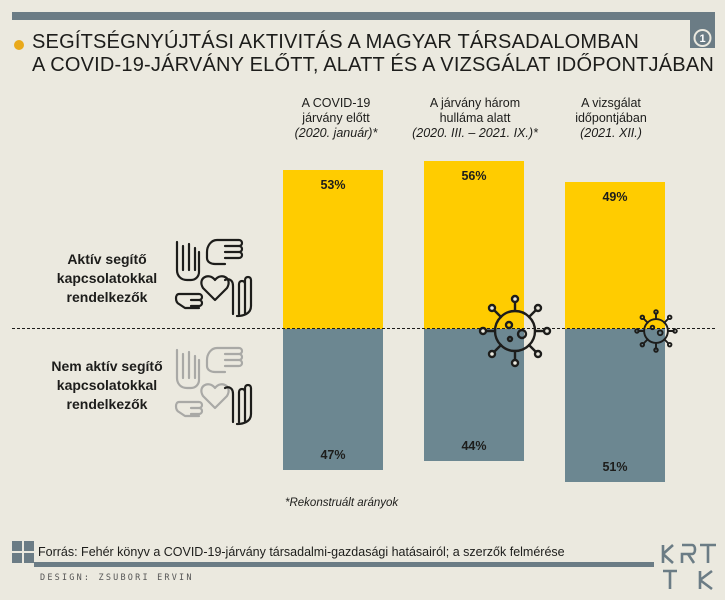 This screenshot has height=600, width=725. Describe the element at coordinates (656, 331) in the screenshot. I see `virus-small-icon` at that location.